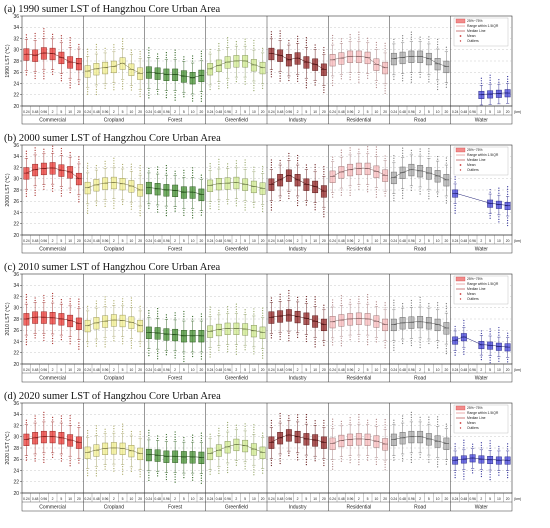 Image resolution: width=550 pixels, height=528 pixels. I want to click on p1-y-tick-label: 34, so click(16, 157).